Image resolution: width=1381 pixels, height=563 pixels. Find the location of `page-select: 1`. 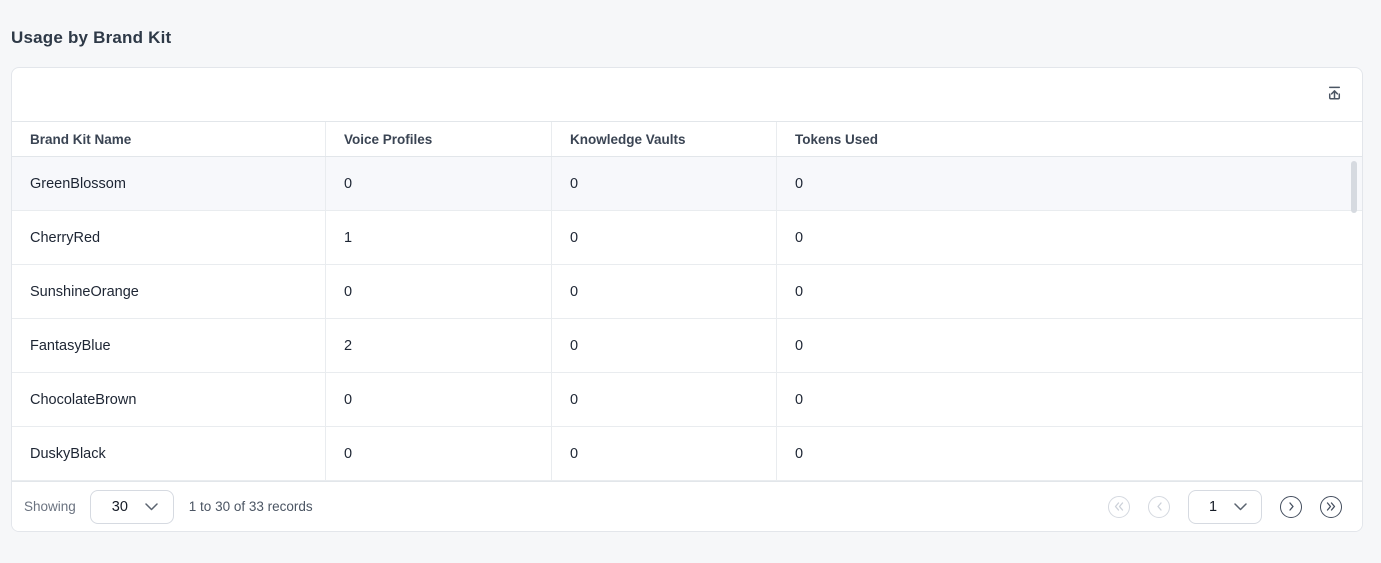

page-select: 1 is located at coordinates (1225, 506).